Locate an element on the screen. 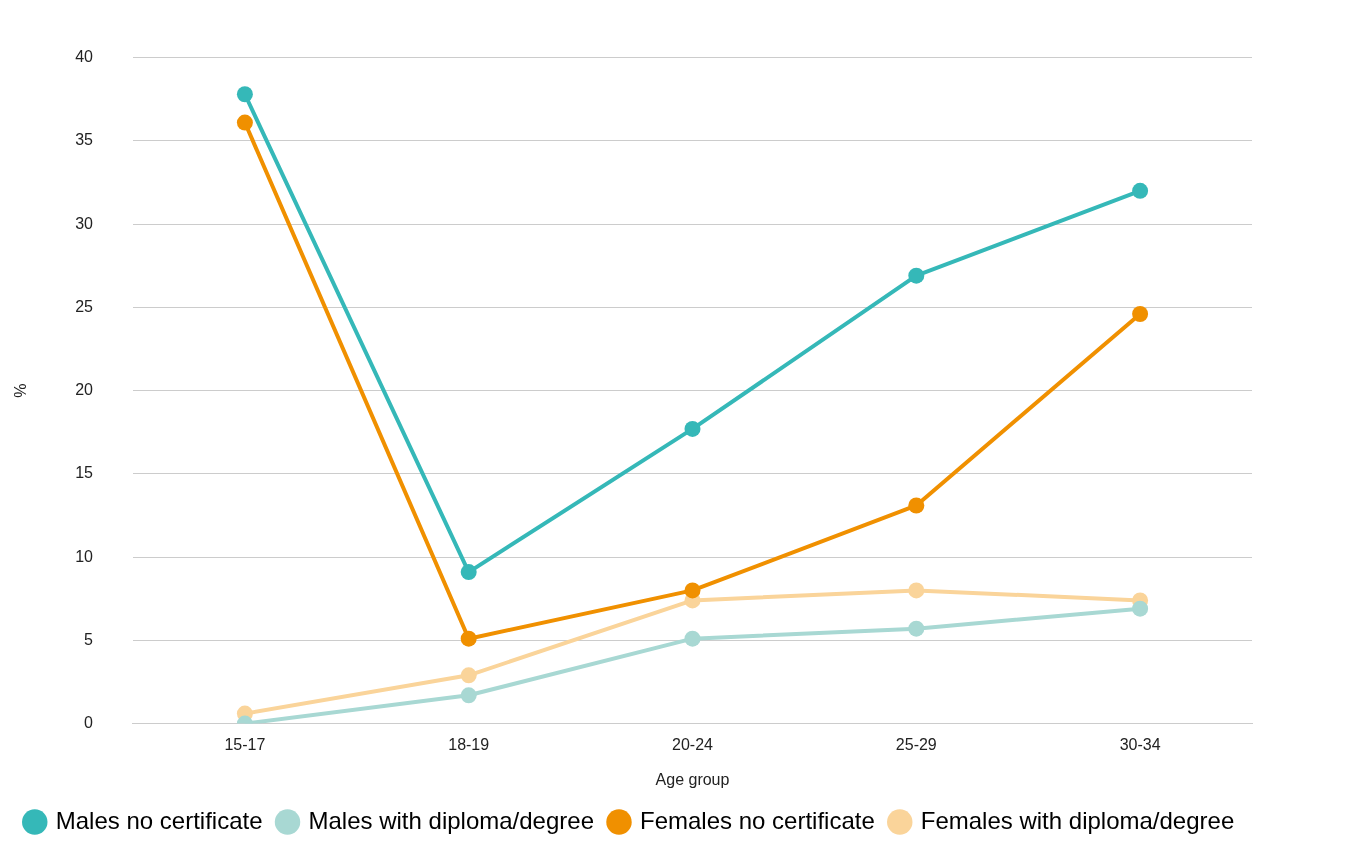  y-tick-label: 20 is located at coordinates (84, 390).